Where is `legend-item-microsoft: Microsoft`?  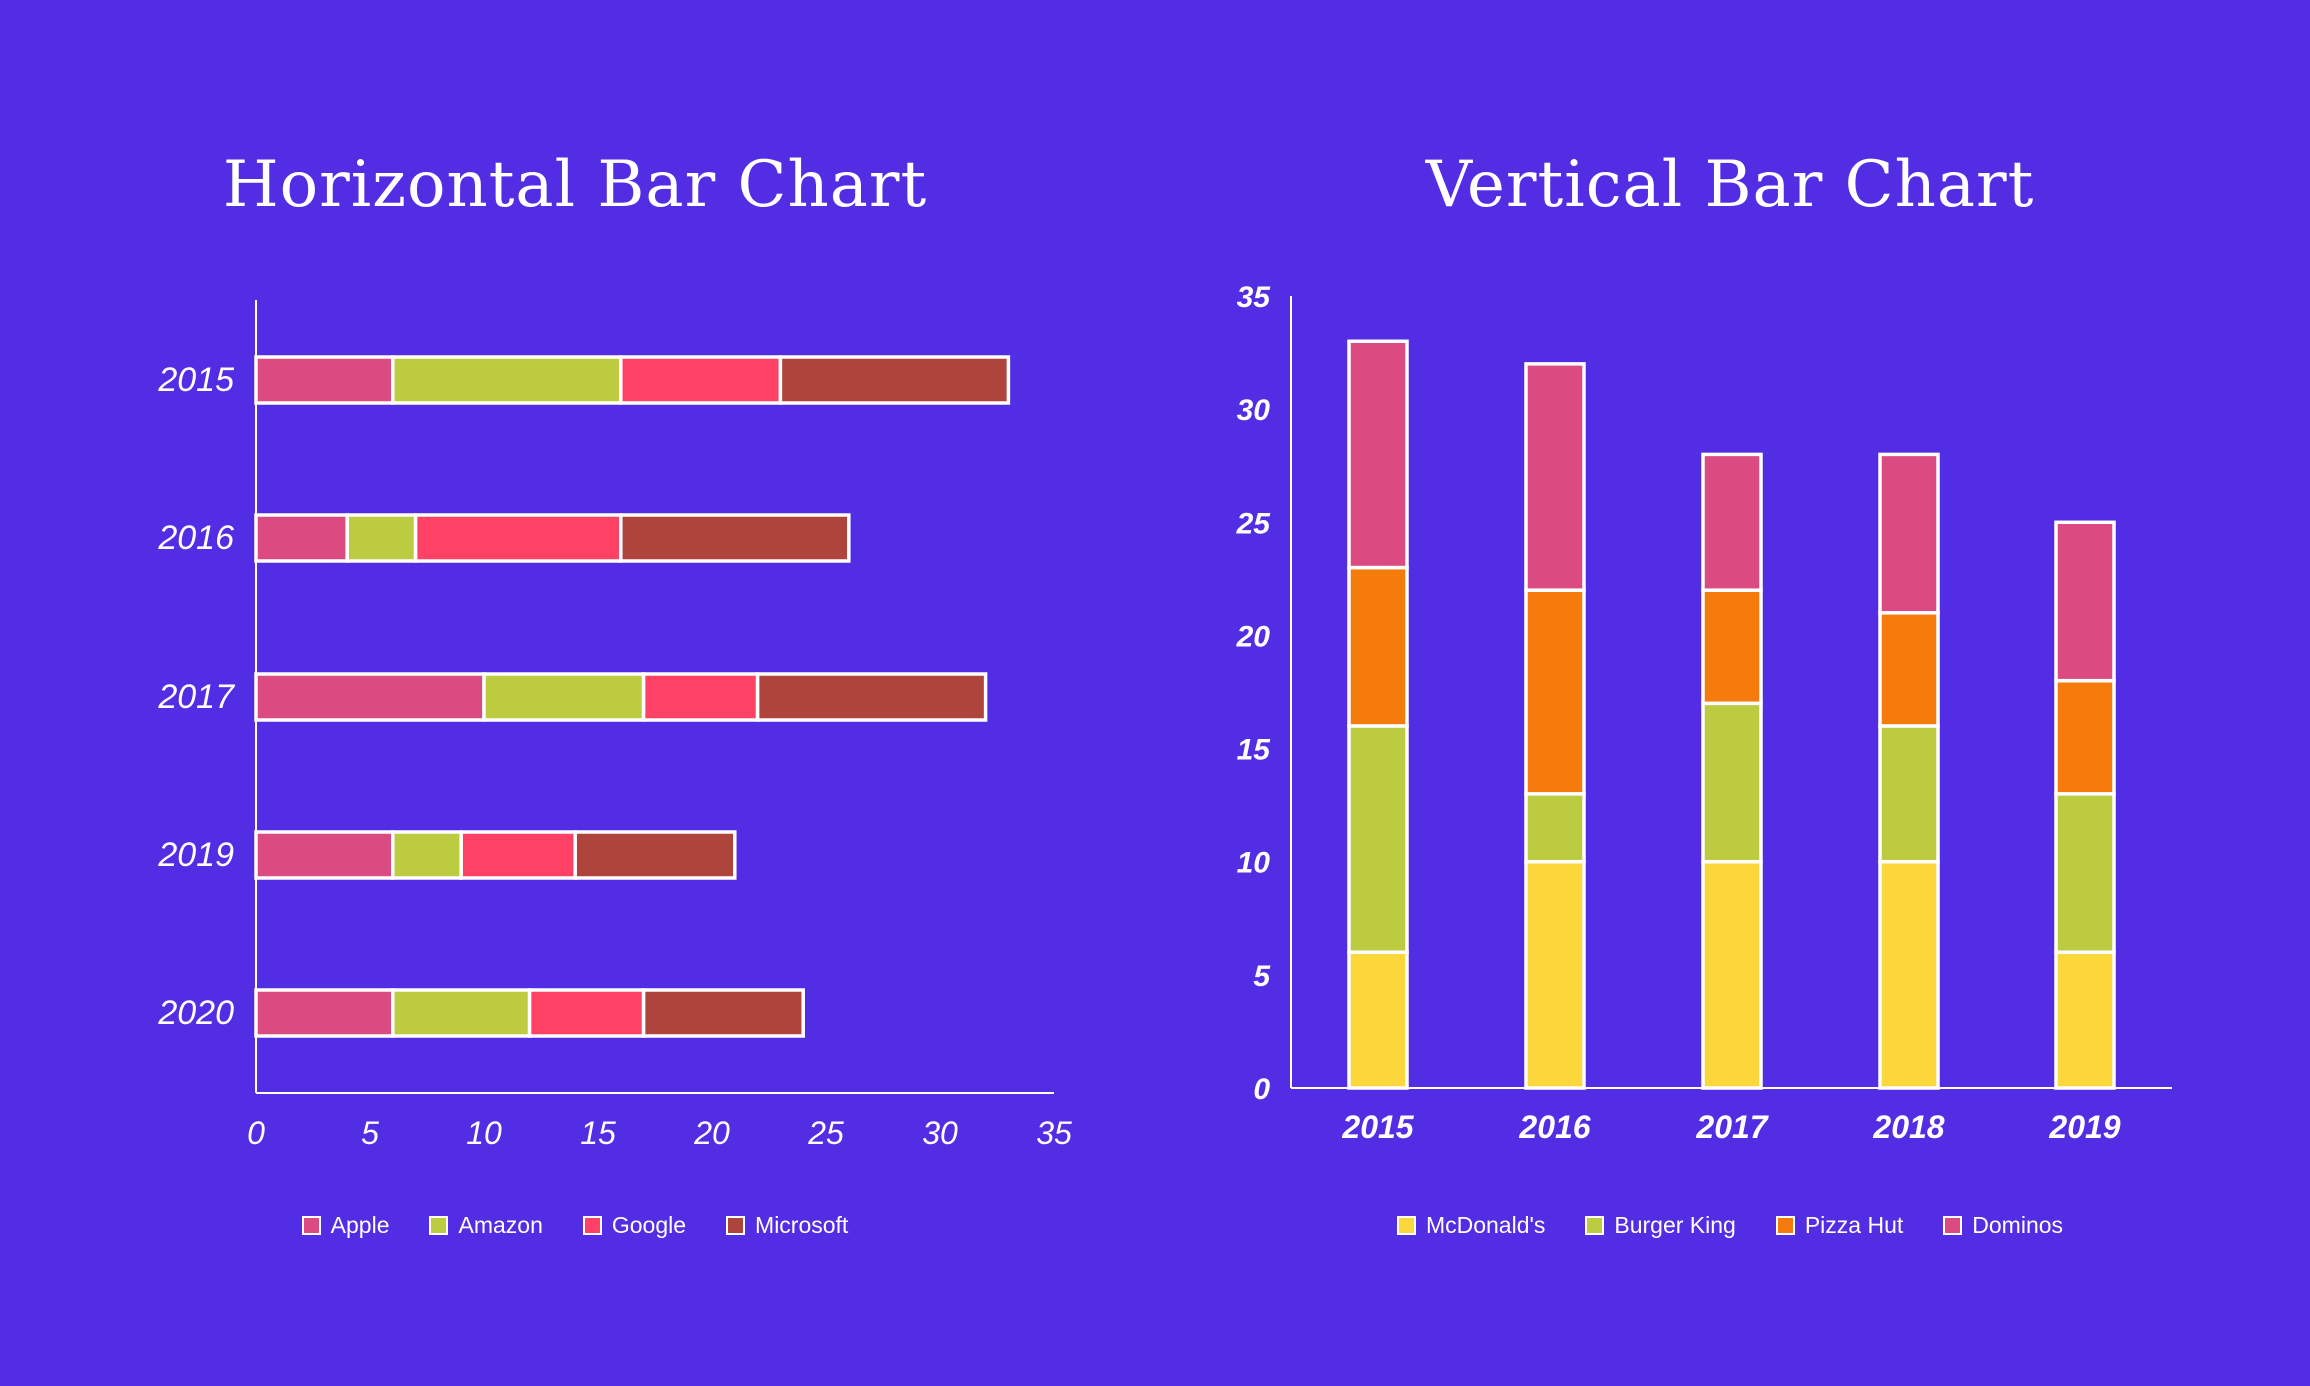
legend-item-microsoft: Microsoft is located at coordinates (787, 1225).